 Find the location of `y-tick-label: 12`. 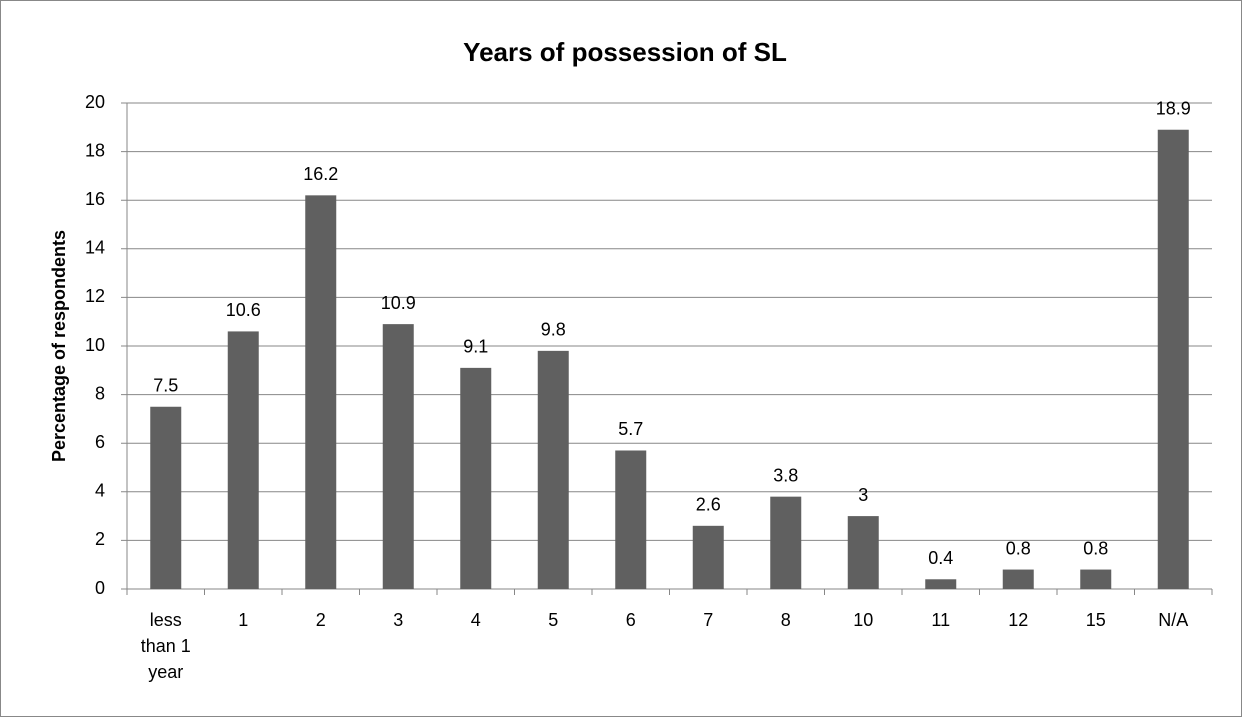

y-tick-label: 12 is located at coordinates (95, 296).